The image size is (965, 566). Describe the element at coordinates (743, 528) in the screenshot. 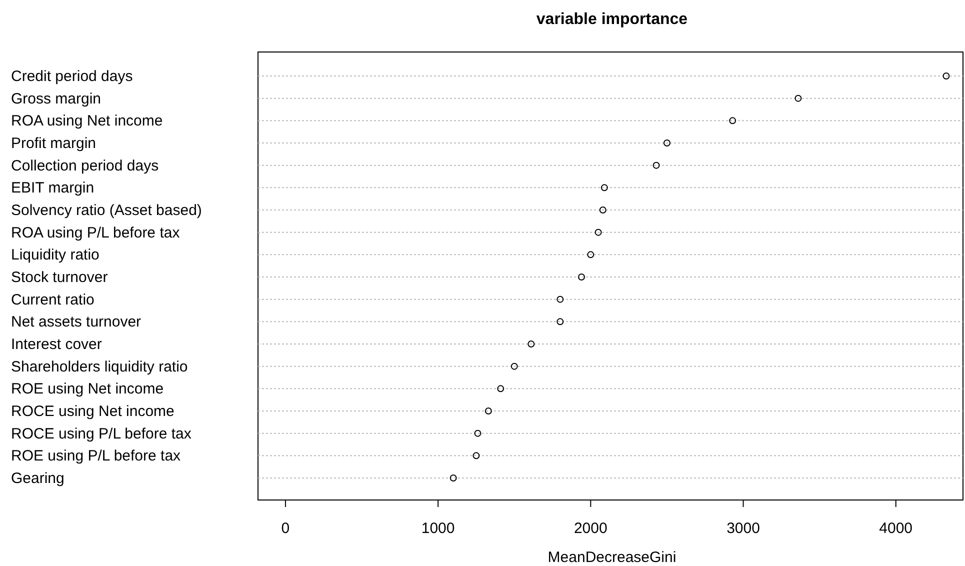

I see `x-tick-label: 3000` at that location.